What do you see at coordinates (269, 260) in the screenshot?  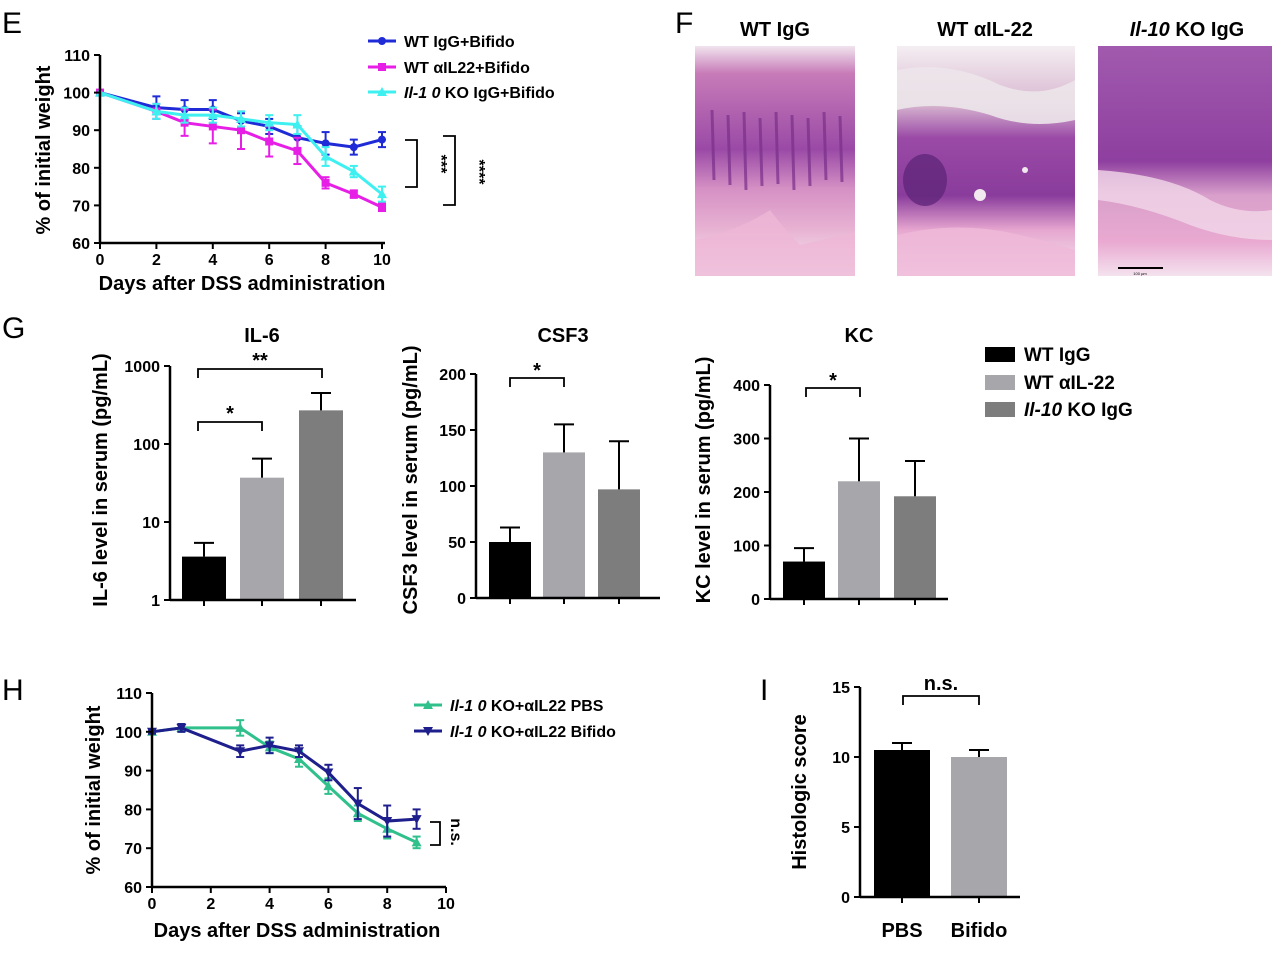 I see `e-x-tick-label: 6` at bounding box center [269, 260].